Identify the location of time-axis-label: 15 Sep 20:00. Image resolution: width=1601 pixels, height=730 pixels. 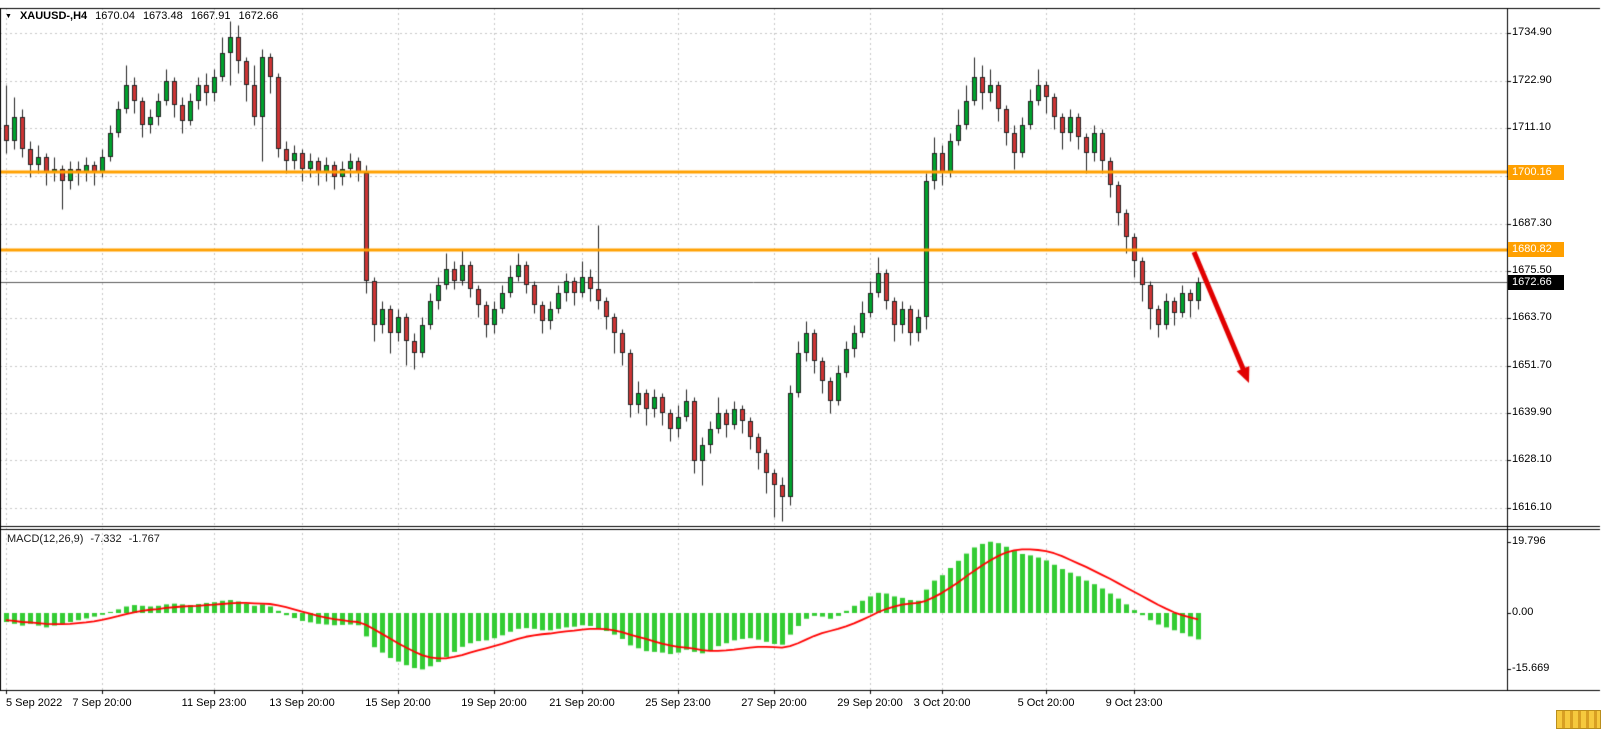
(398, 703).